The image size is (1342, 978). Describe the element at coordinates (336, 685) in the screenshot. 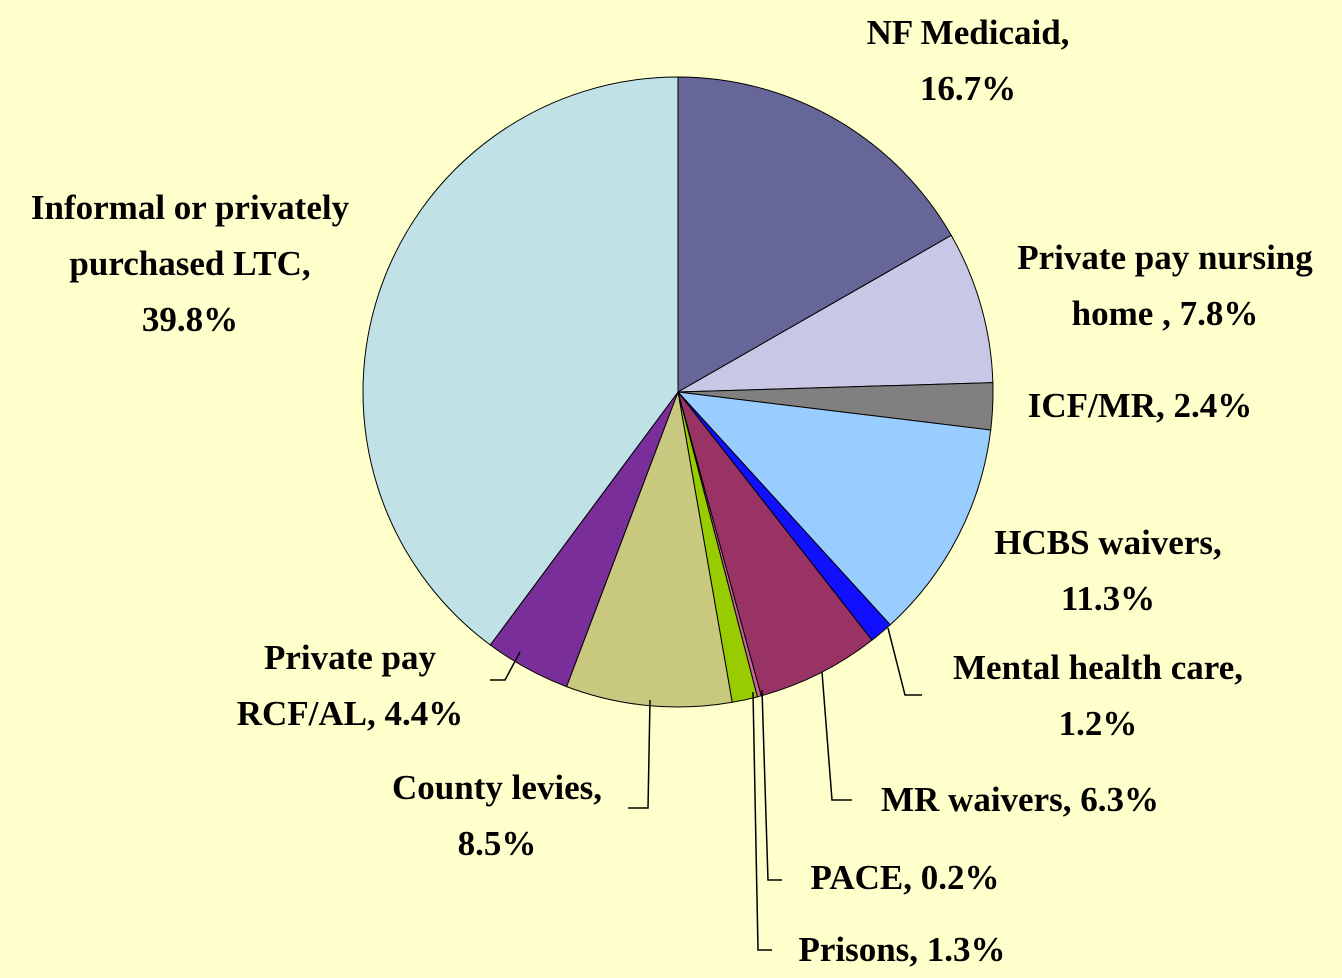

I see `category-label: Private pay RCF/AL,` at that location.